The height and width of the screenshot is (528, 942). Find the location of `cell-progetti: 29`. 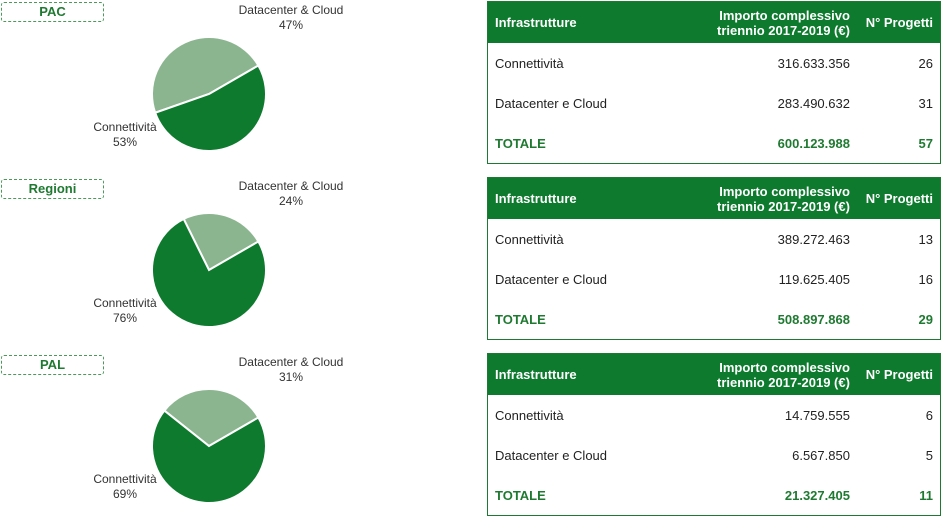

cell-progetti: 29 is located at coordinates (898, 319).